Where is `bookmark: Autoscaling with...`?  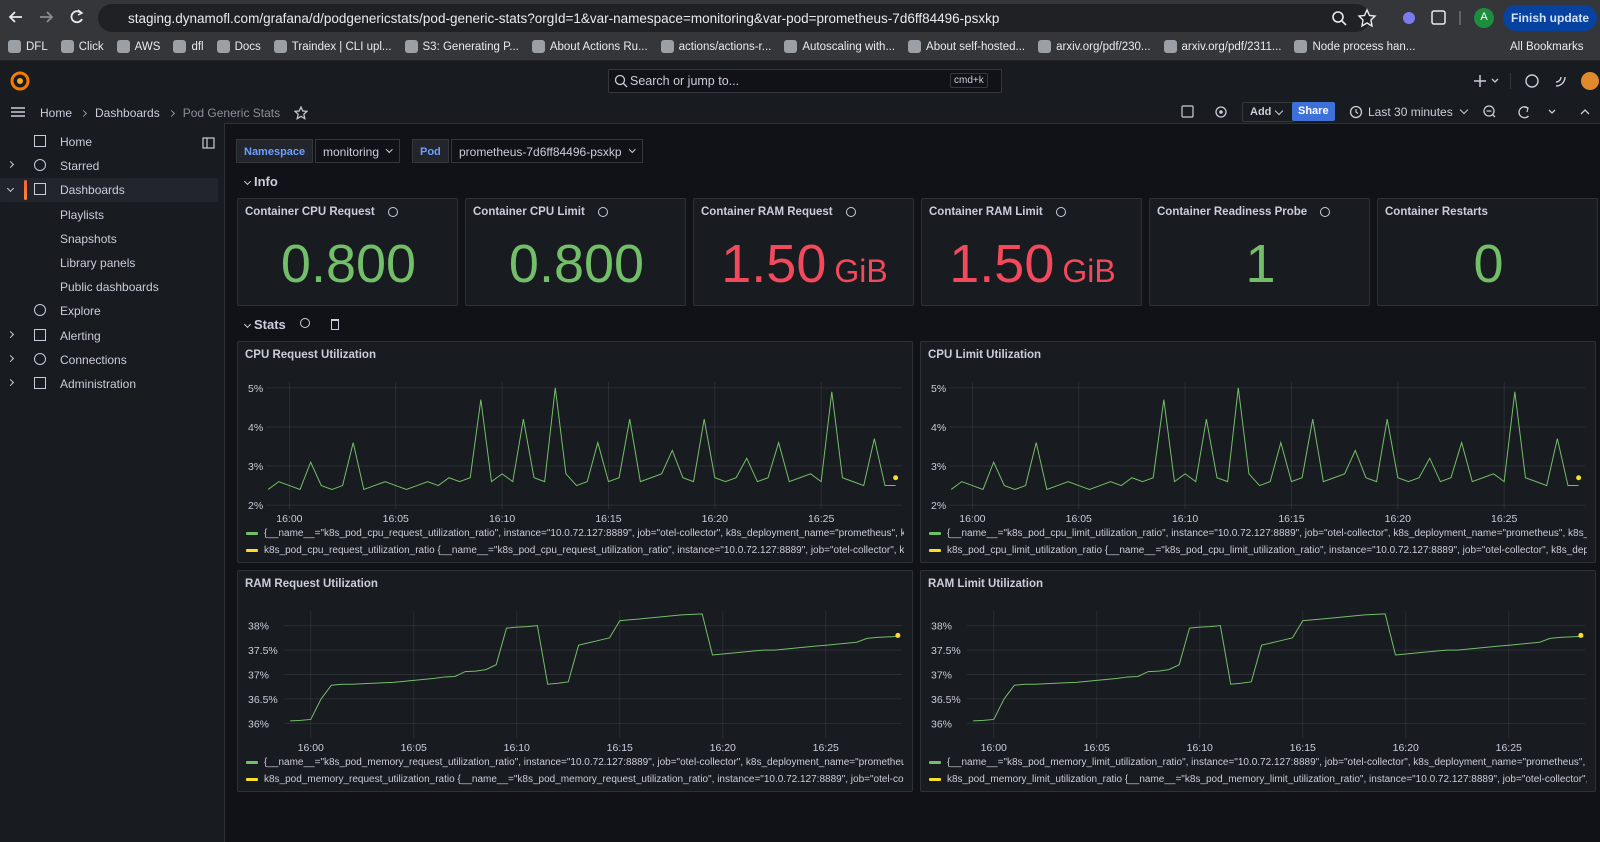
bookmark: Autoscaling with... is located at coordinates (839, 46).